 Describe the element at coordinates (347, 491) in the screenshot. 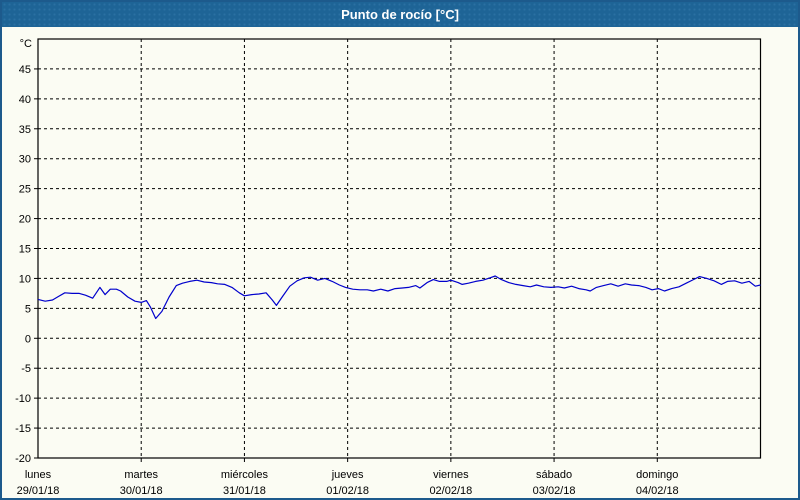

I see `svg-text: 01/02/18` at that location.